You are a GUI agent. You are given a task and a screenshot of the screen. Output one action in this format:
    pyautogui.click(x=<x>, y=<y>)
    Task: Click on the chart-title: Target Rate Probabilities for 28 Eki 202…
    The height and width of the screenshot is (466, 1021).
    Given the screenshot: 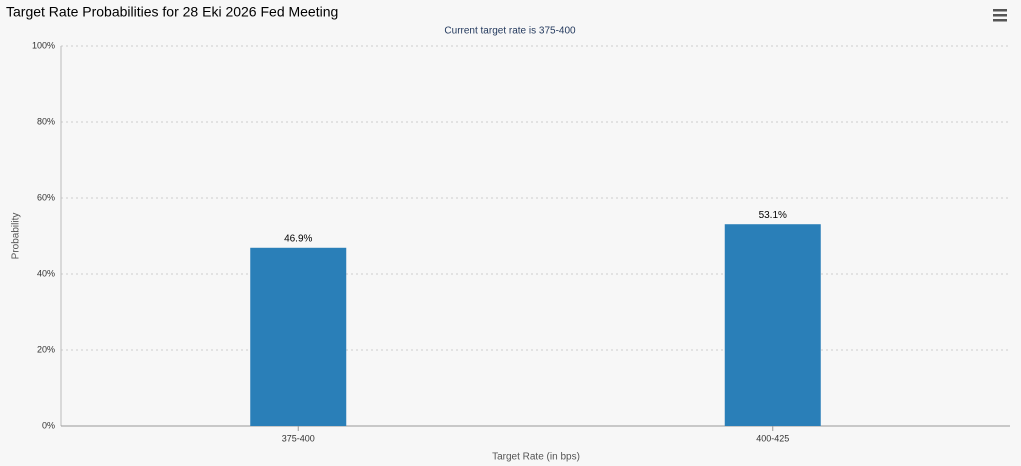 What is the action you would take?
    pyautogui.click(x=172, y=12)
    